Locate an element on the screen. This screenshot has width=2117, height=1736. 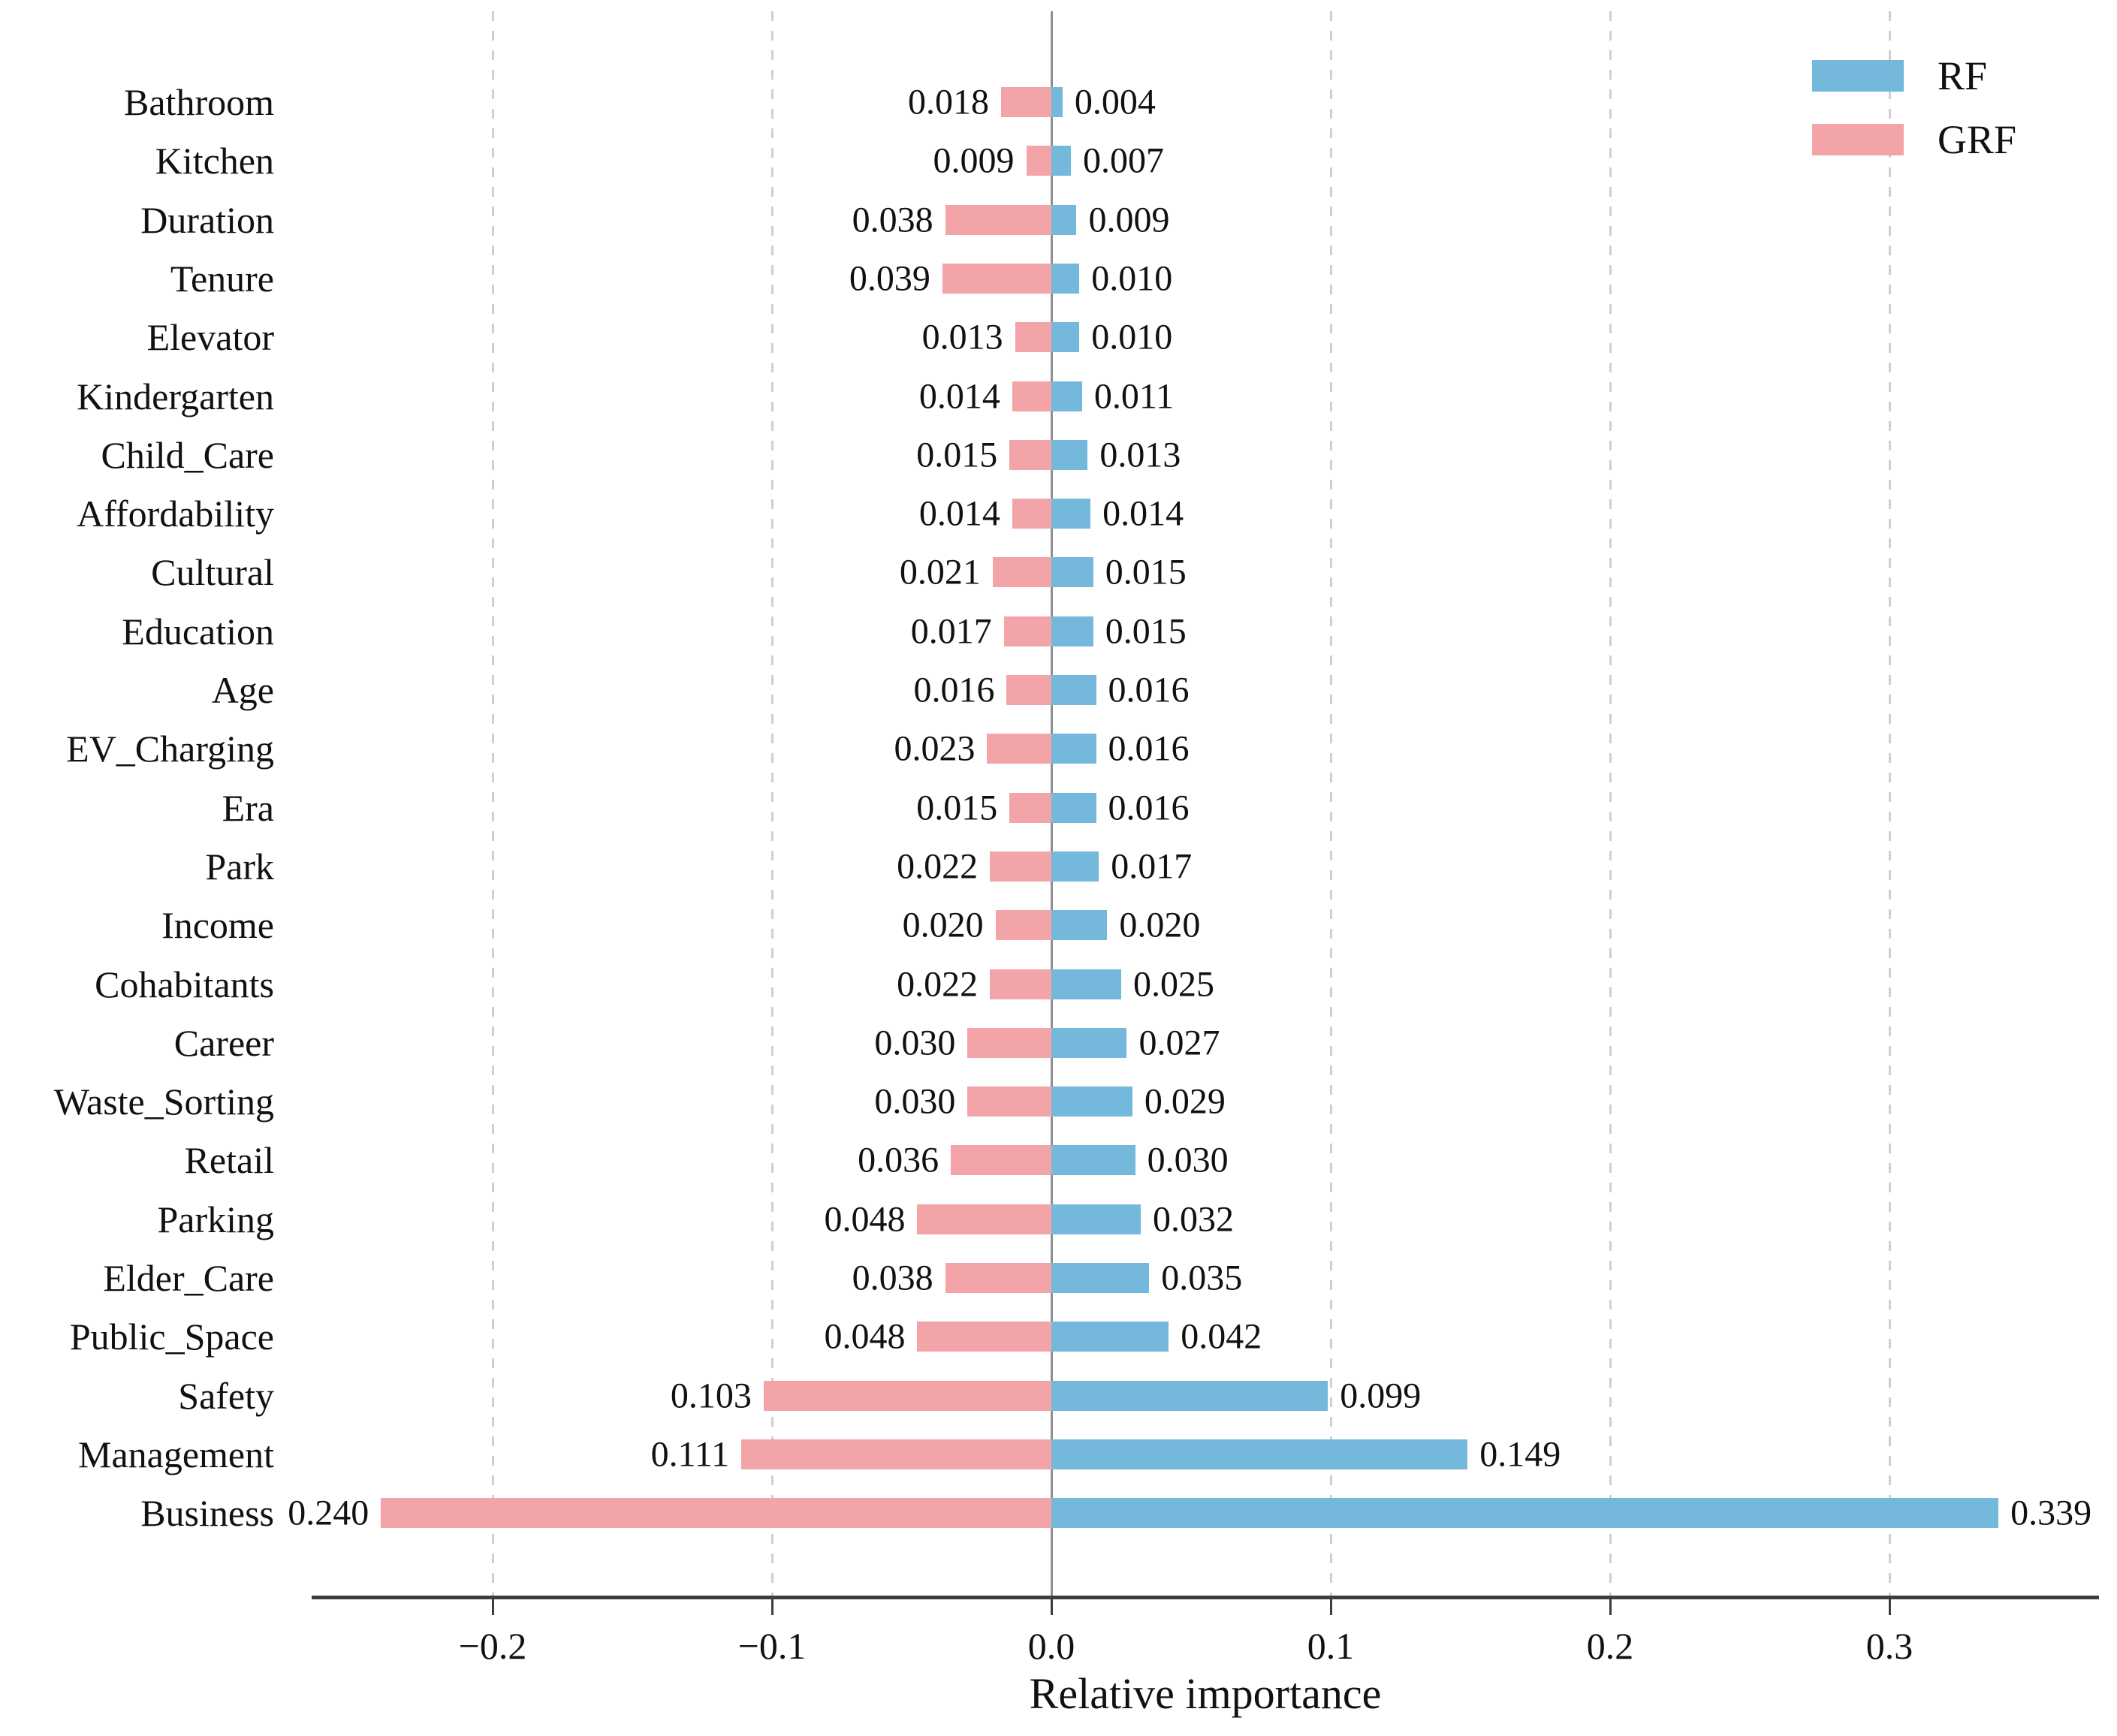
grf-value-label: 0.103 is located at coordinates (711, 1396).